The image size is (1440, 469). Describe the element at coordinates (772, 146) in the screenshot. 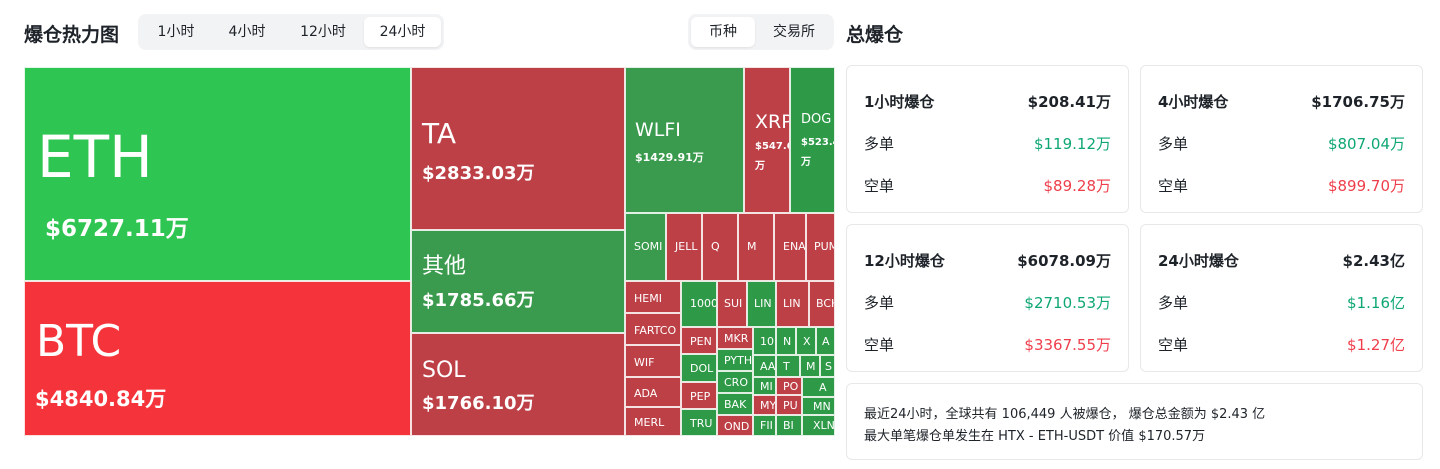

I see `tile-value: $547.6` at that location.